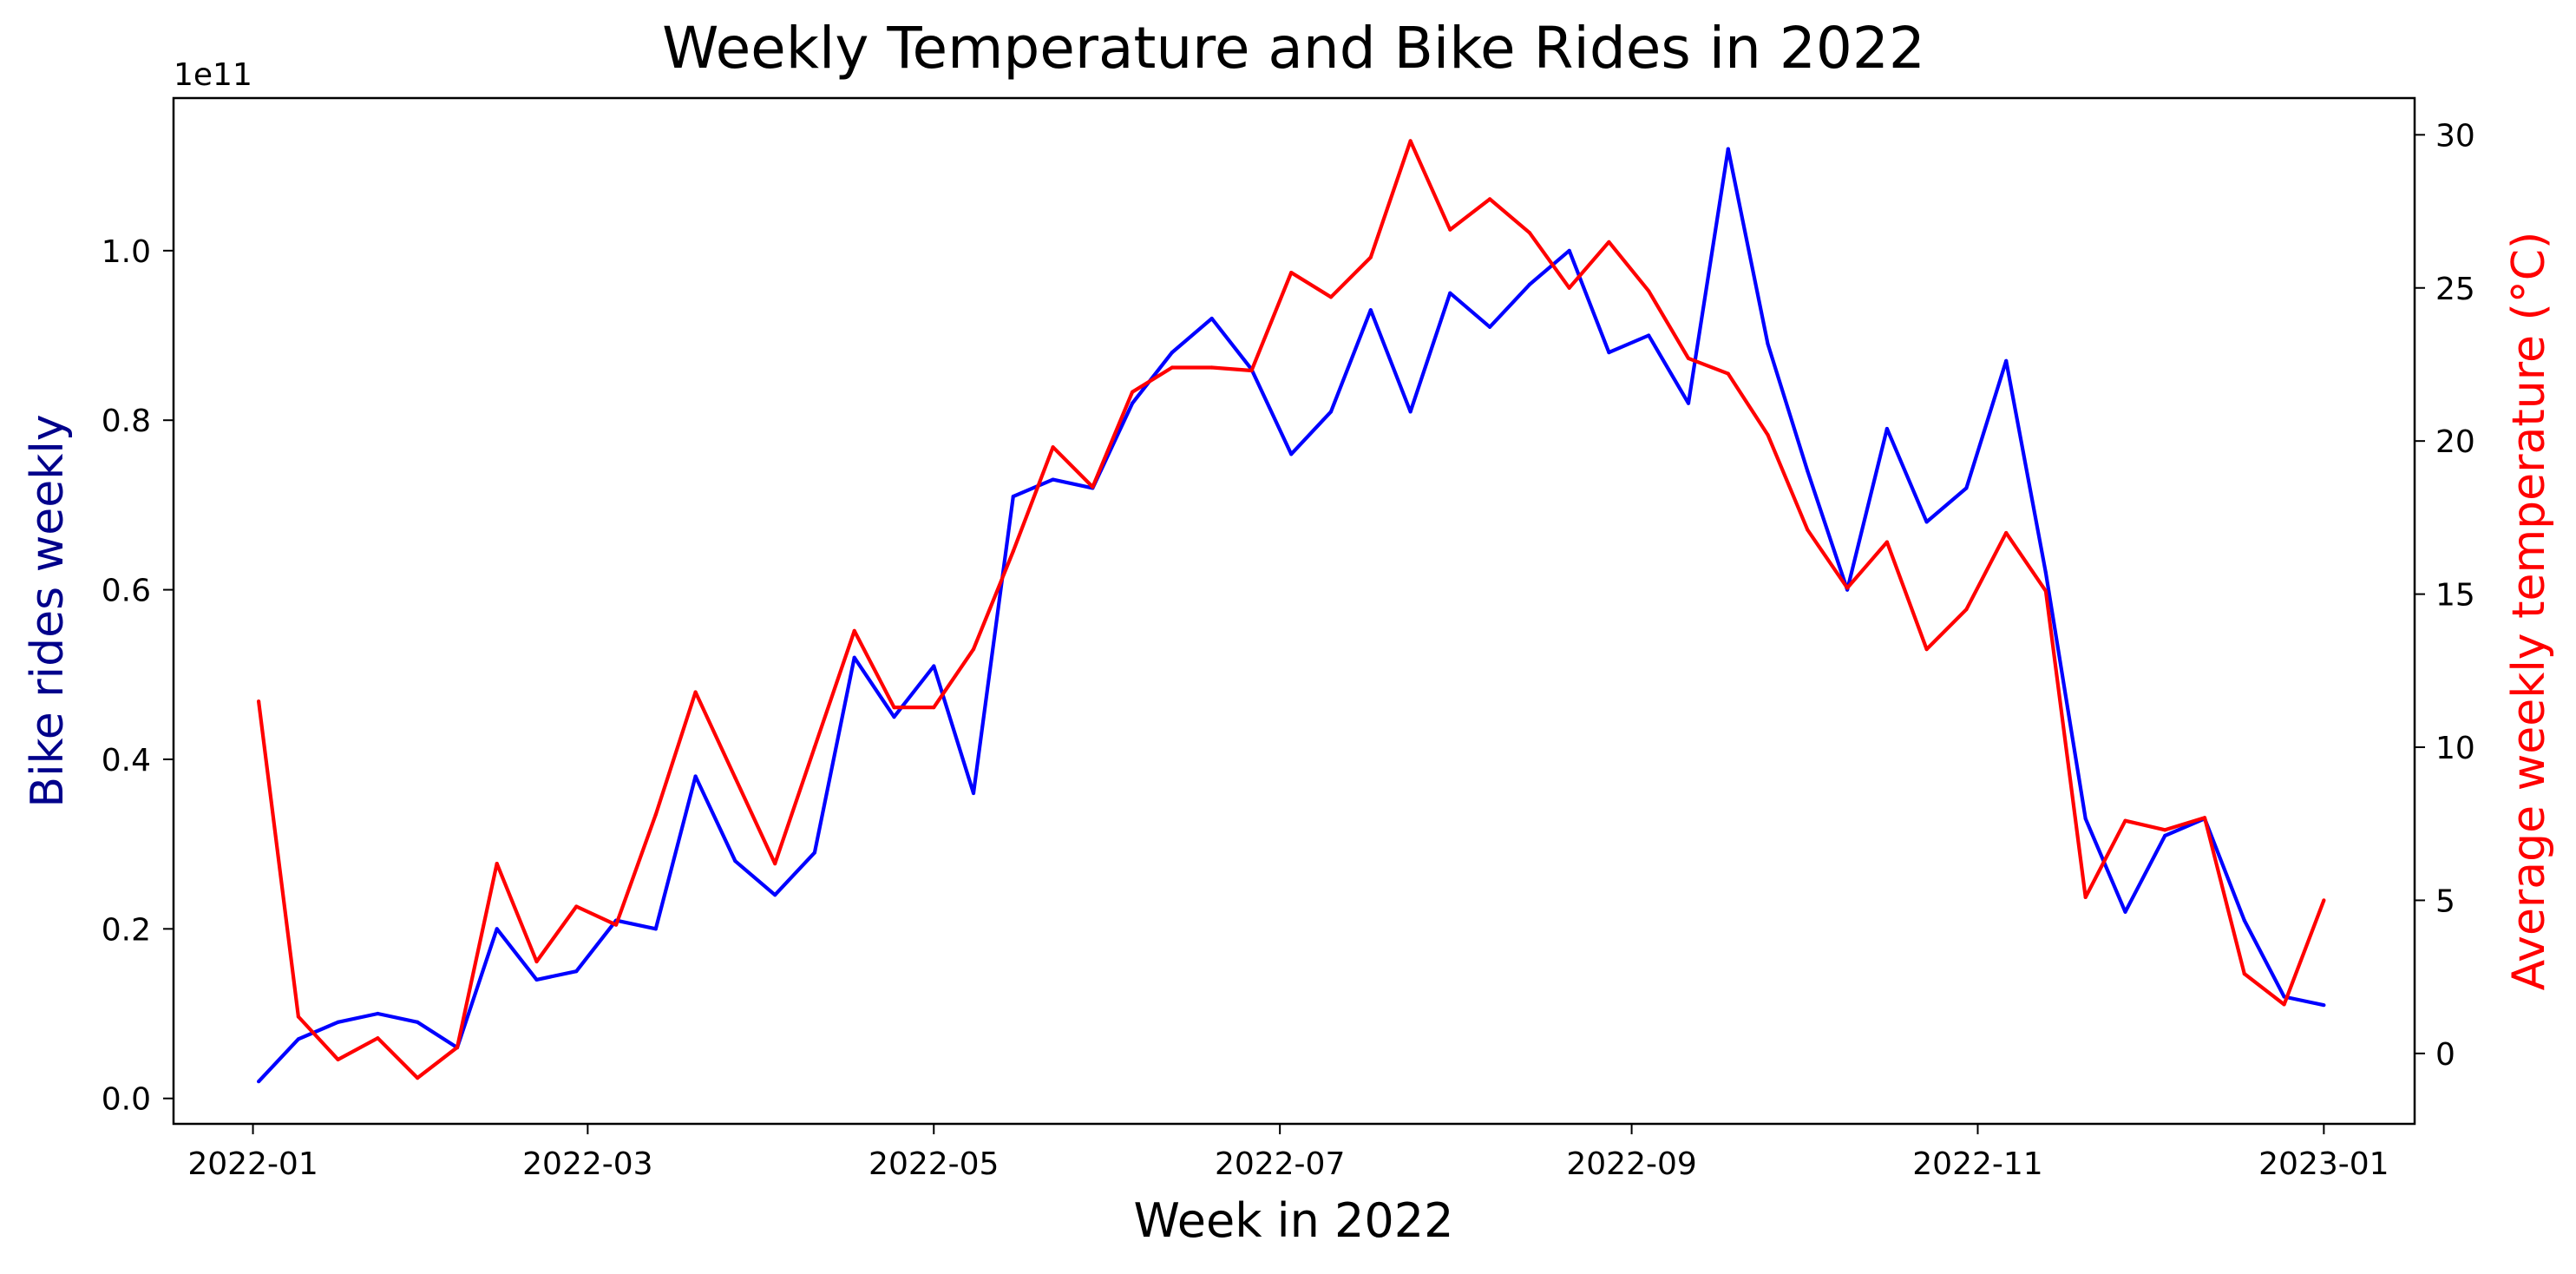 This screenshot has width=2576, height=1274. What do you see at coordinates (2455, 442) in the screenshot?
I see `y-right-tick-label: 20` at bounding box center [2455, 442].